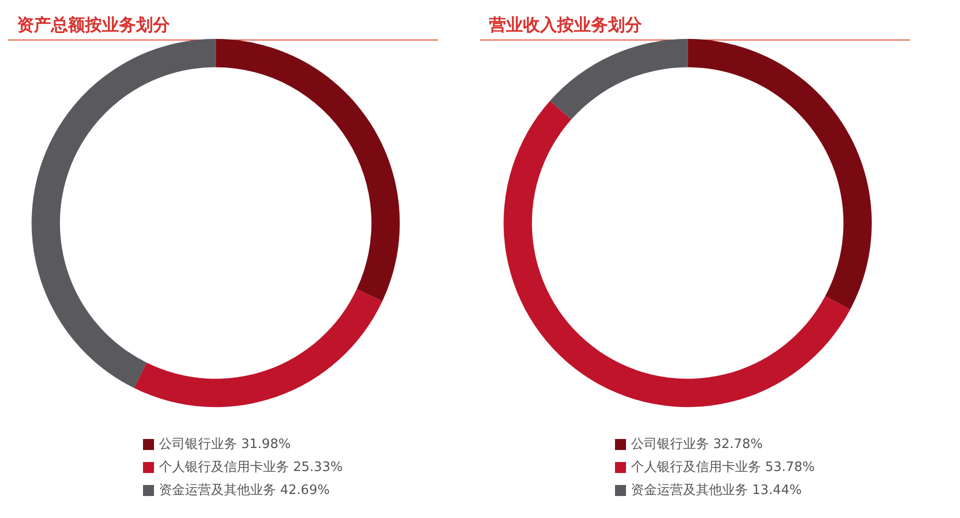 The image size is (960, 518). Describe the element at coordinates (716, 490) in the screenshot. I see `legend-label: 资金运营及其他业务 13.44%` at that location.